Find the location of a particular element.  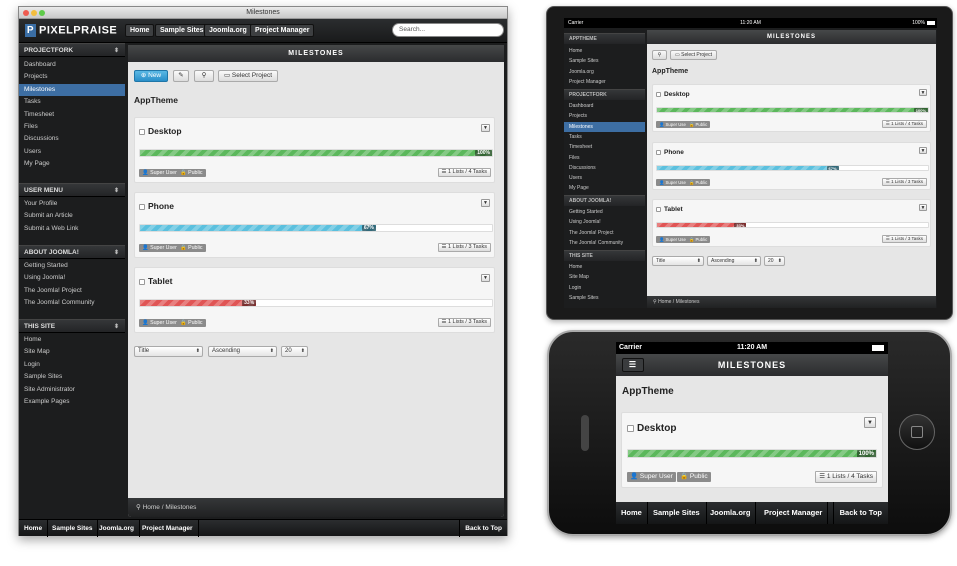

ipad-sidebar-item: Discussions is located at coordinates (582, 167).